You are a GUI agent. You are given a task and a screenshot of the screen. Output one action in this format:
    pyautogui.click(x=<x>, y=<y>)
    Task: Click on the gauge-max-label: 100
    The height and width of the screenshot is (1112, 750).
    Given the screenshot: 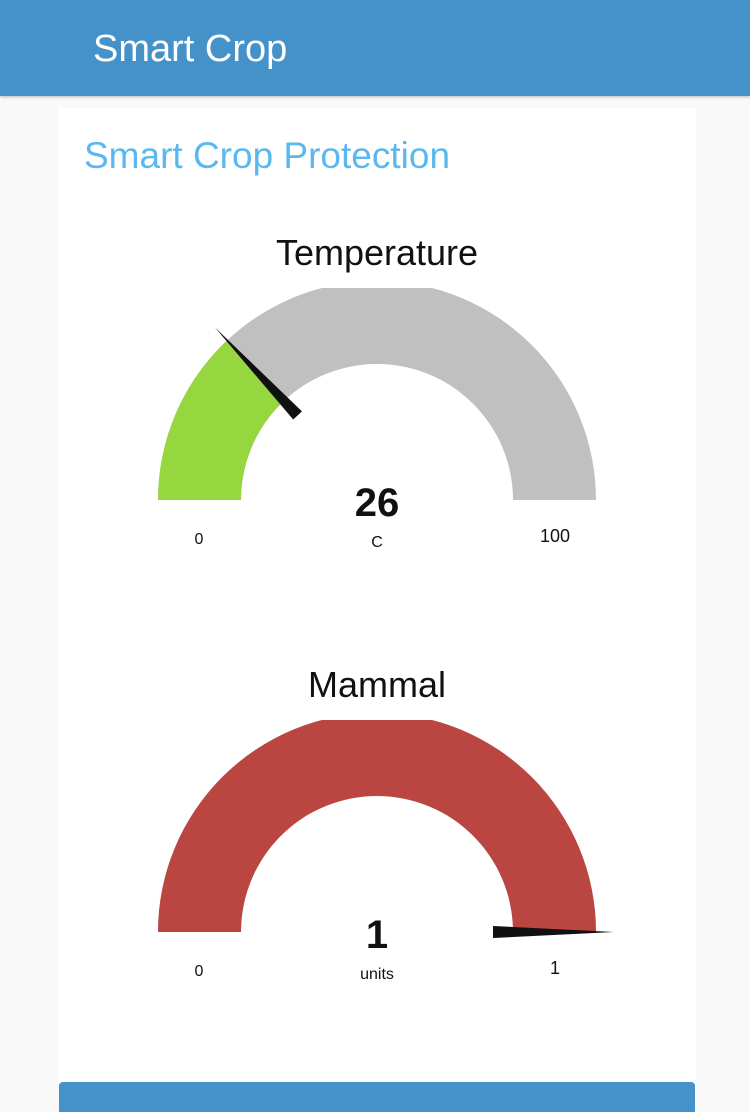 What is the action you would take?
    pyautogui.click(x=555, y=536)
    